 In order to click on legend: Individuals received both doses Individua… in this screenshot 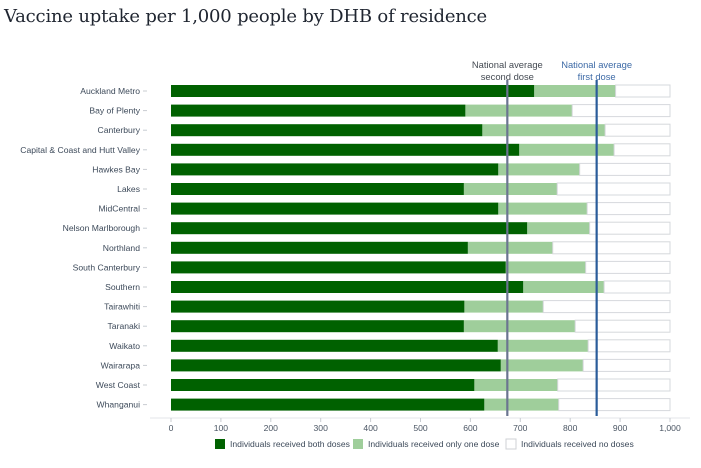, I will do `click(424, 444)`.